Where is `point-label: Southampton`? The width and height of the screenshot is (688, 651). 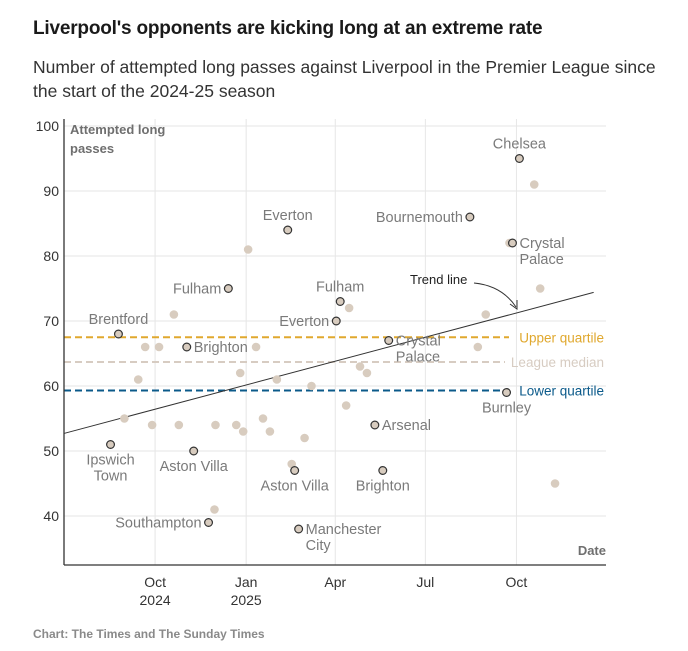
point-label: Southampton is located at coordinates (158, 524).